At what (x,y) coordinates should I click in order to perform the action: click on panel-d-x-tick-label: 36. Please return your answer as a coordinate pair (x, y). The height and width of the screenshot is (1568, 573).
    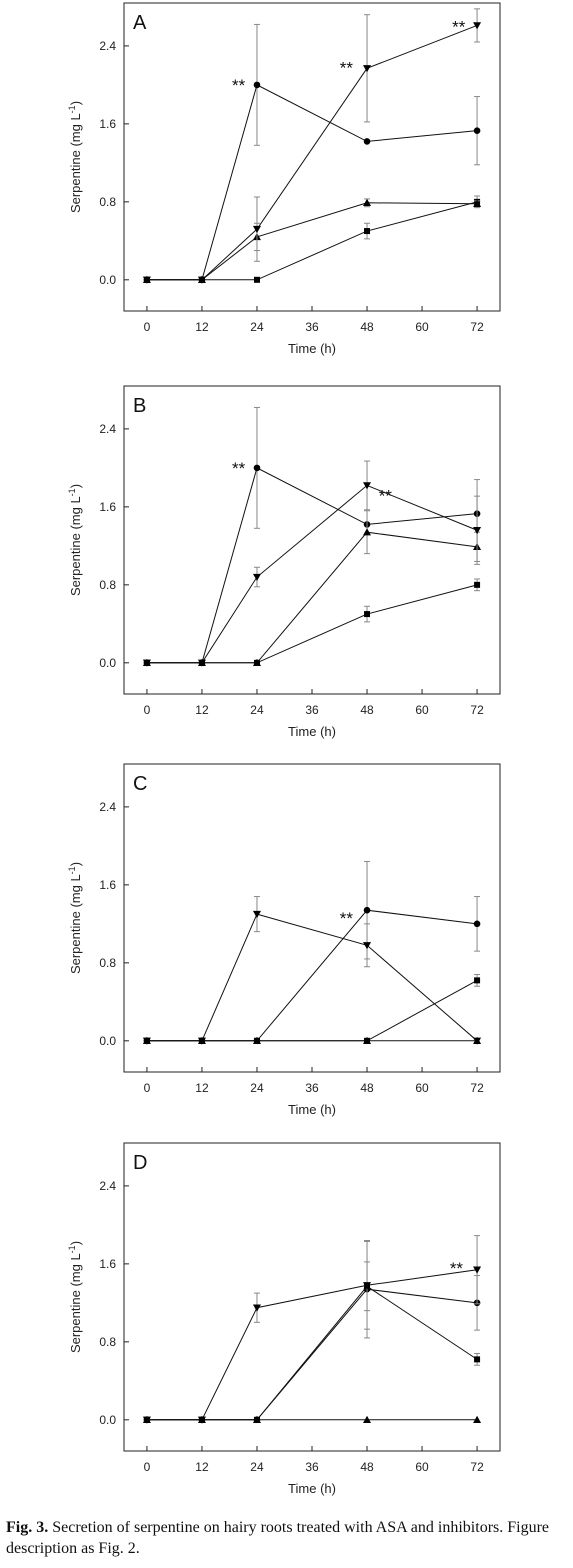
    Looking at the image, I should click on (312, 1467).